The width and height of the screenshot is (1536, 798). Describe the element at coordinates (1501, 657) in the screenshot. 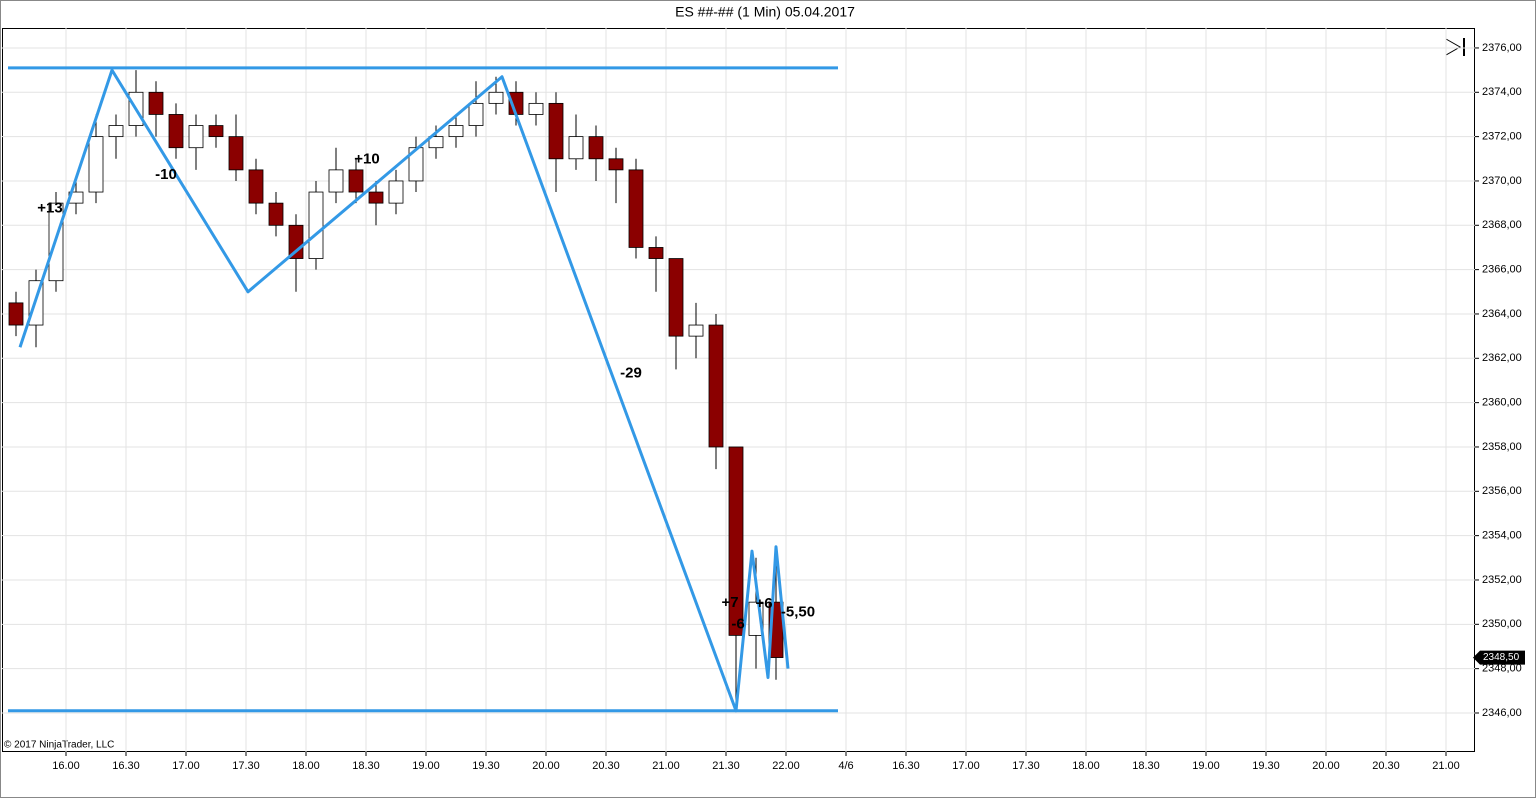

I see `last-price-label: 2348,50` at that location.